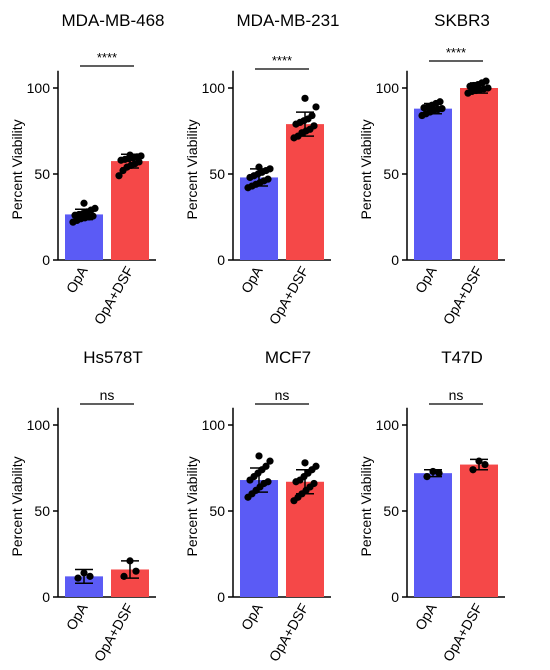 This screenshot has width=550, height=670. I want to click on panel-t47d: T47D 0 50 100 Percent Viability OpA OpA+DSF ns, so click(431, 506).